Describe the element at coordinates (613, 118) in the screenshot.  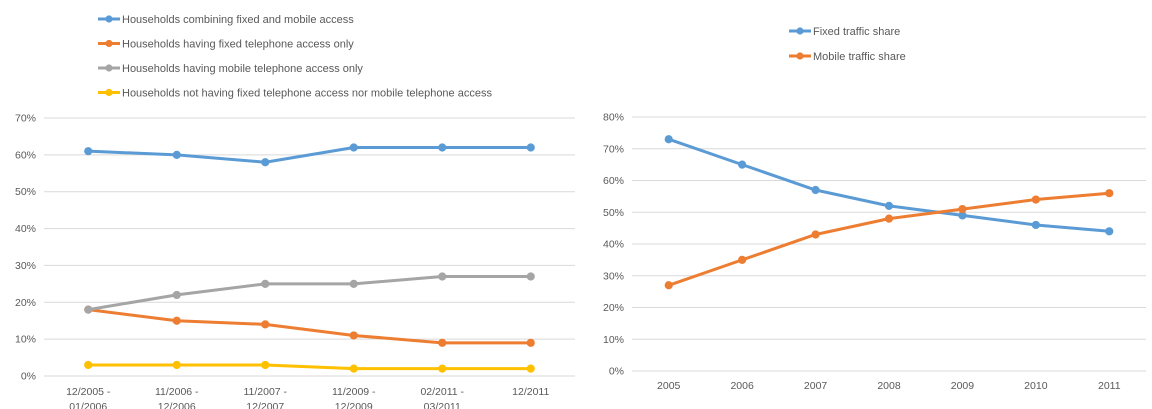
I see `y-tick-label: 80%` at that location.